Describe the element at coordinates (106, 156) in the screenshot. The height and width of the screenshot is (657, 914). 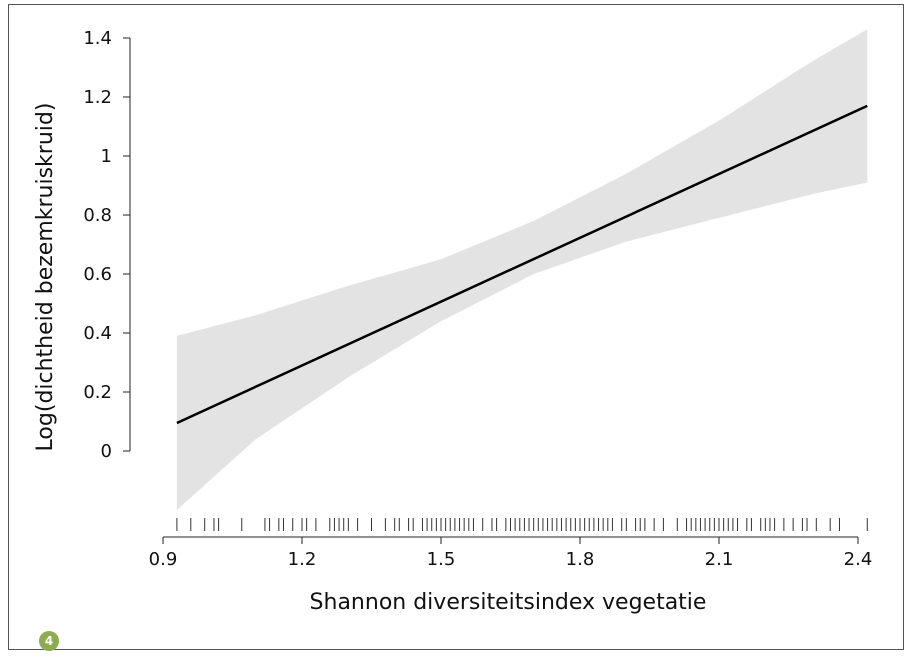
I see `y-tick-label: 1` at that location.